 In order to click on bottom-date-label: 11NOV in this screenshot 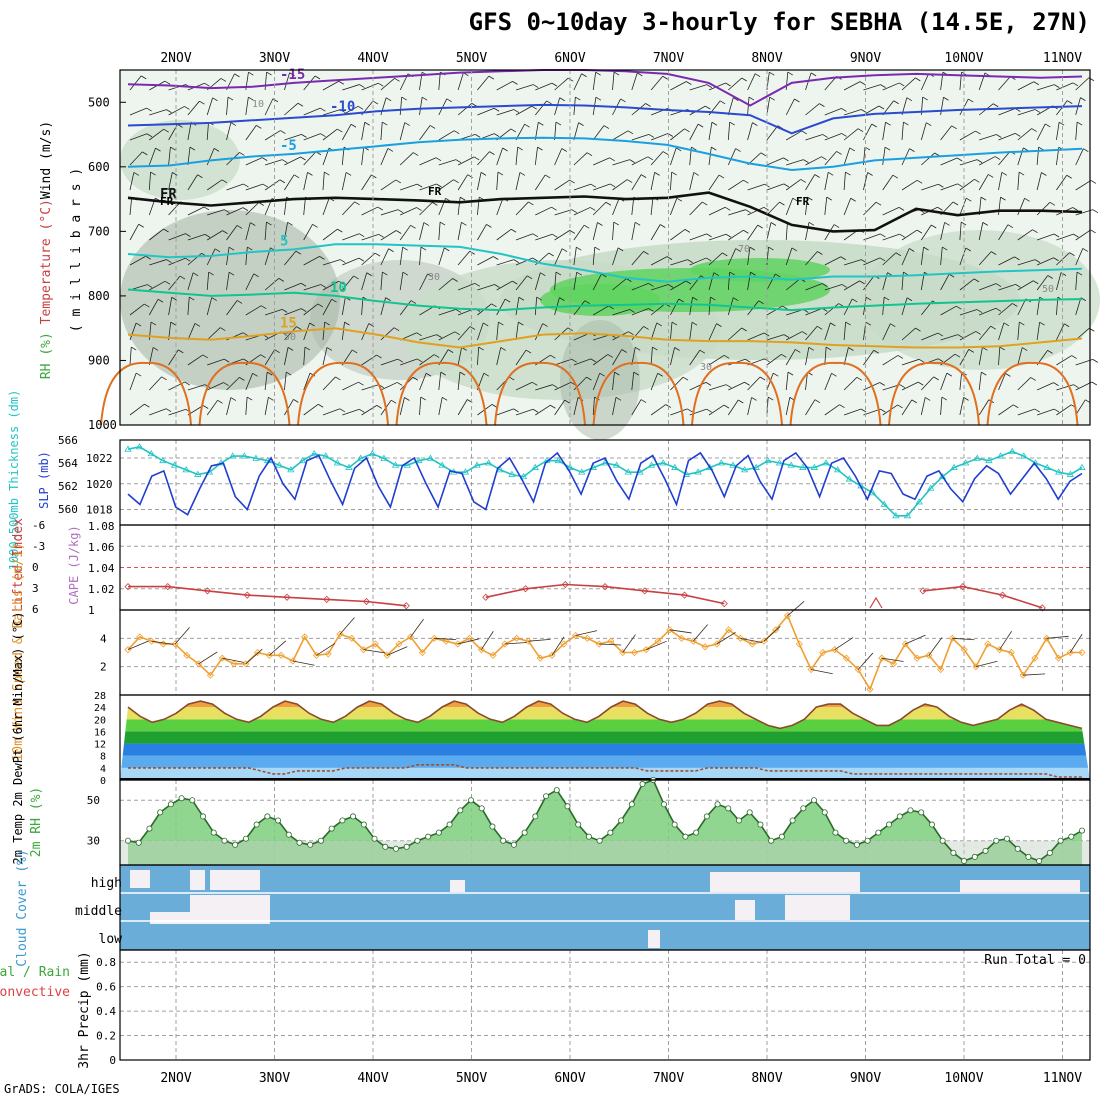, I will do `click(1062, 1078)`.